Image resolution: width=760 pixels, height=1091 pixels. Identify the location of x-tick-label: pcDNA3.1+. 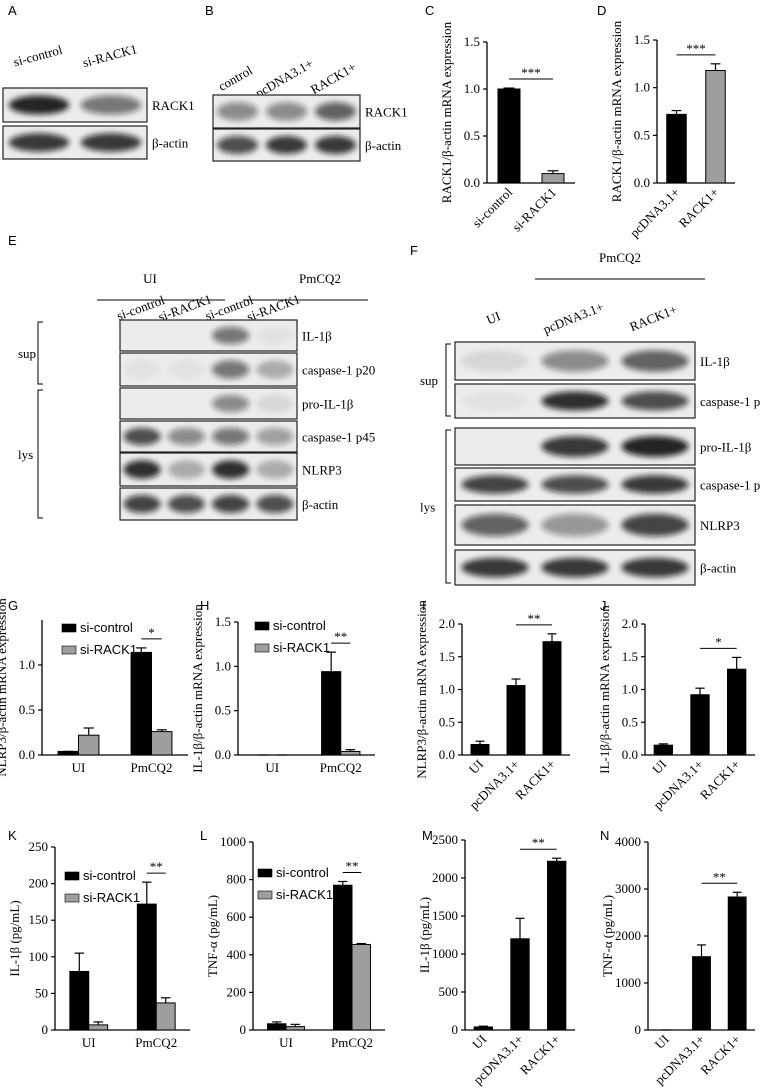
(655, 213).